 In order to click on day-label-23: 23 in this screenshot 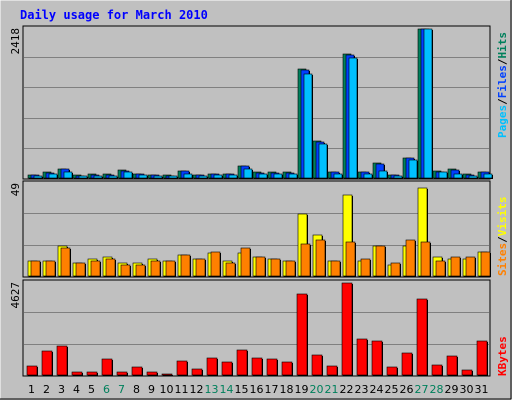, I will do `click(362, 389)`.